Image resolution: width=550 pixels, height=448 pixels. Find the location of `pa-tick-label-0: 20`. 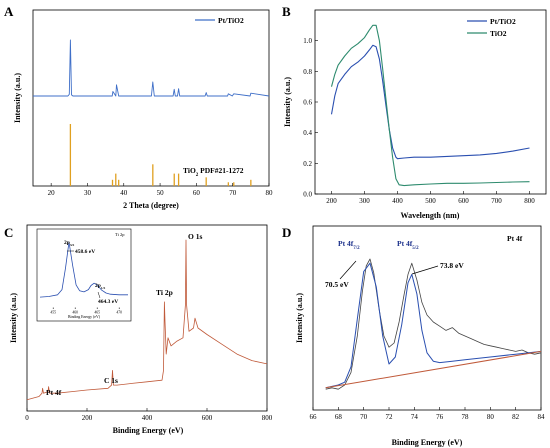

pa-tick-label-0: 20 is located at coordinates (52, 193).